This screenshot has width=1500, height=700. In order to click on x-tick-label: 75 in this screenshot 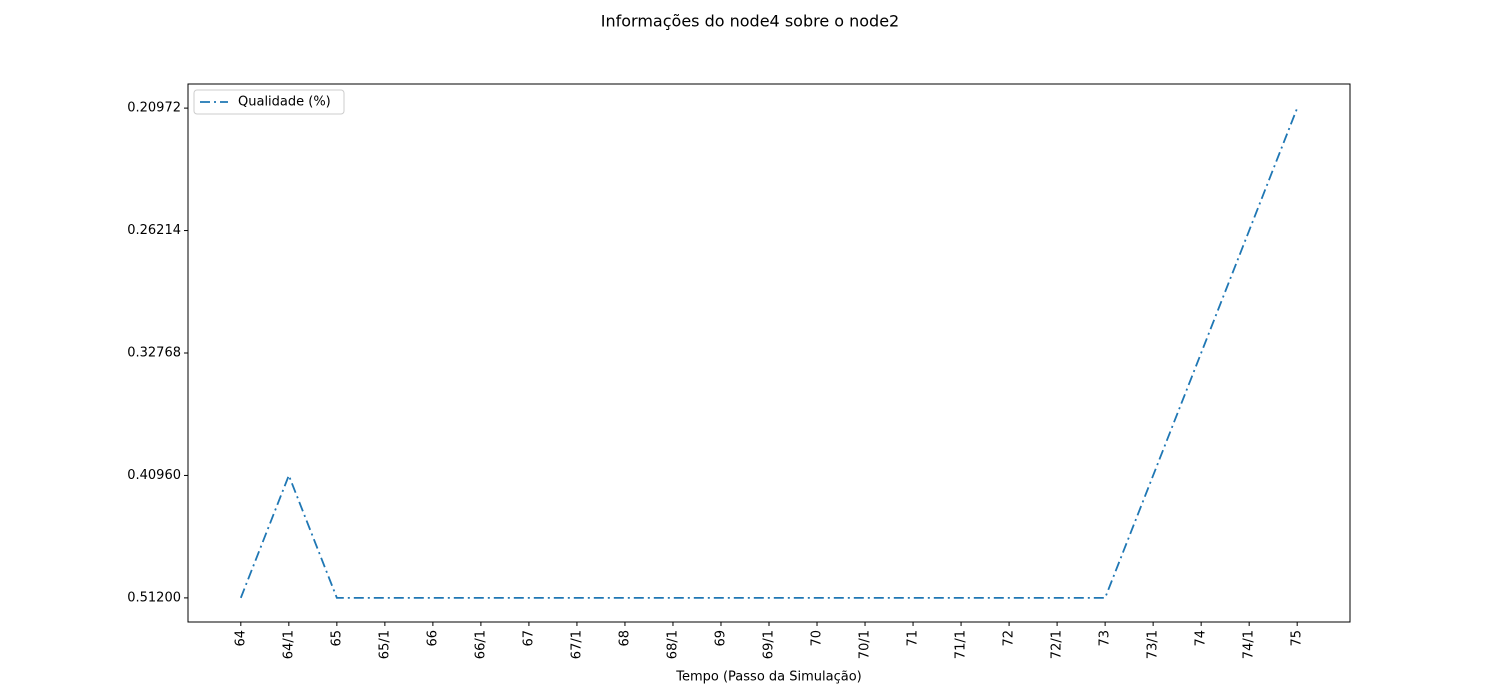, I will do `click(1297, 638)`.